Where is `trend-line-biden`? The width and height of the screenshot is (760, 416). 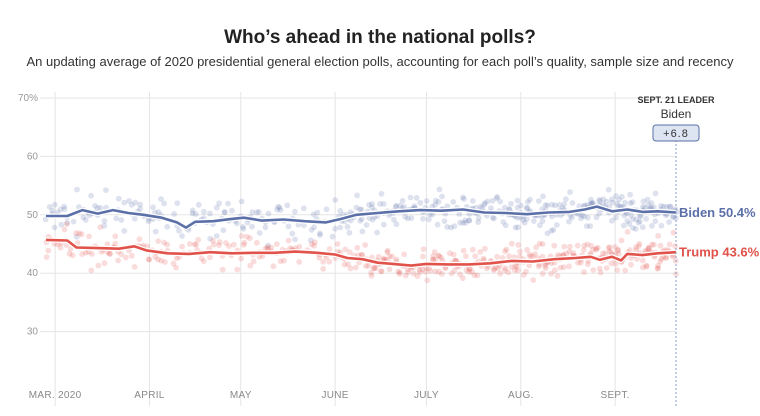
trend-line-biden is located at coordinates (361, 217).